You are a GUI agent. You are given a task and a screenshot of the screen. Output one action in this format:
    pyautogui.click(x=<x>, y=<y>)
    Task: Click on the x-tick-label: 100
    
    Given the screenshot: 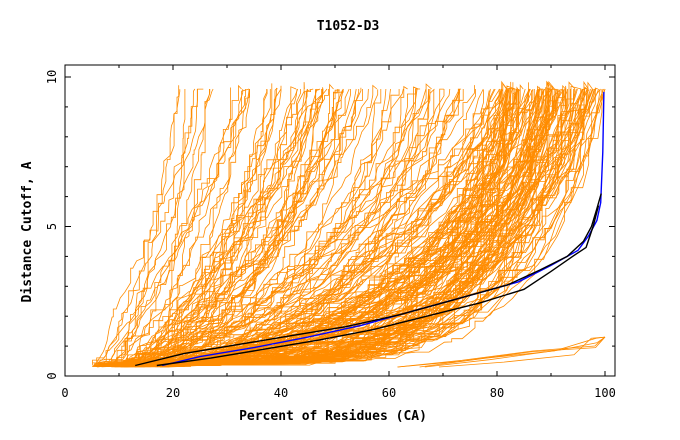 What is the action you would take?
    pyautogui.click(x=605, y=393)
    